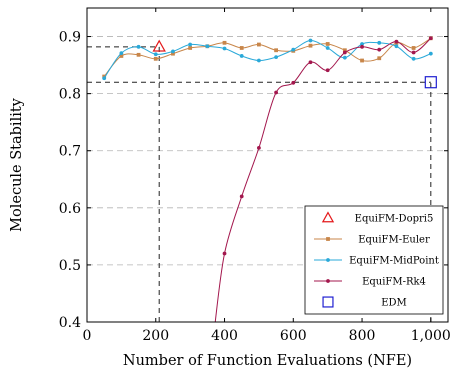 This screenshot has width=464, height=372. What do you see at coordinates (394, 303) in the screenshot?
I see `legend-label-edm: EDM` at bounding box center [394, 303].